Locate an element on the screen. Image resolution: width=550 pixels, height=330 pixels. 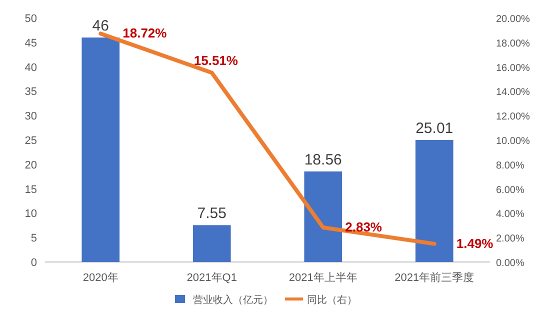
y-tick-label: 45 is located at coordinates (30, 43).